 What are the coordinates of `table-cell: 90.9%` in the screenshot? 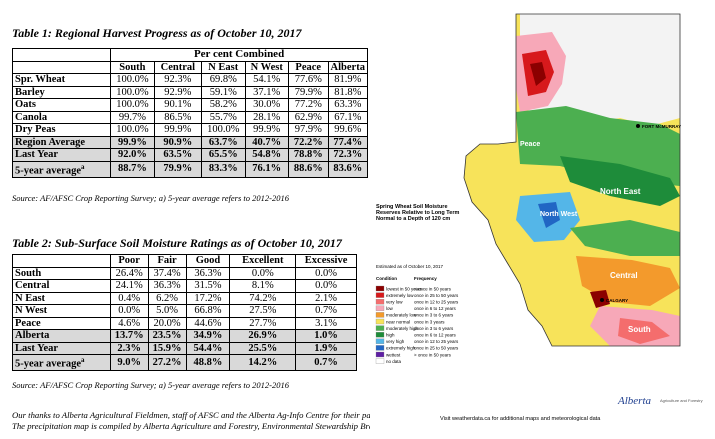 It's located at (178, 142).